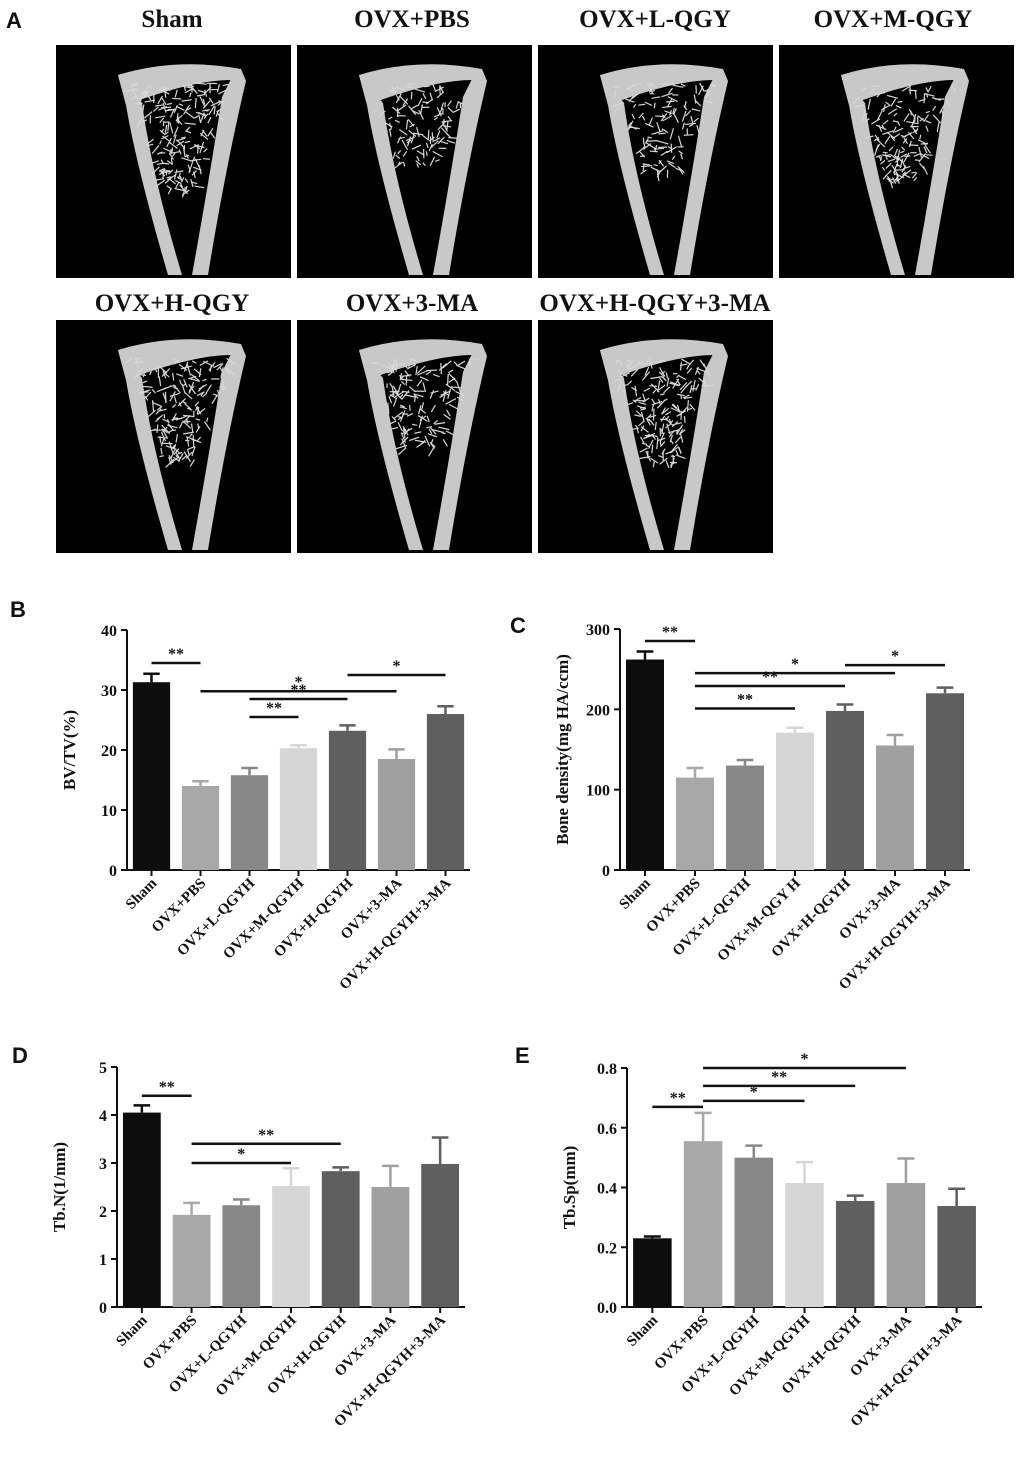 This screenshot has height=1469, width=1020. What do you see at coordinates (59, 1187) in the screenshot?
I see `y-axis-label: Tb.N(1/mm)` at bounding box center [59, 1187].